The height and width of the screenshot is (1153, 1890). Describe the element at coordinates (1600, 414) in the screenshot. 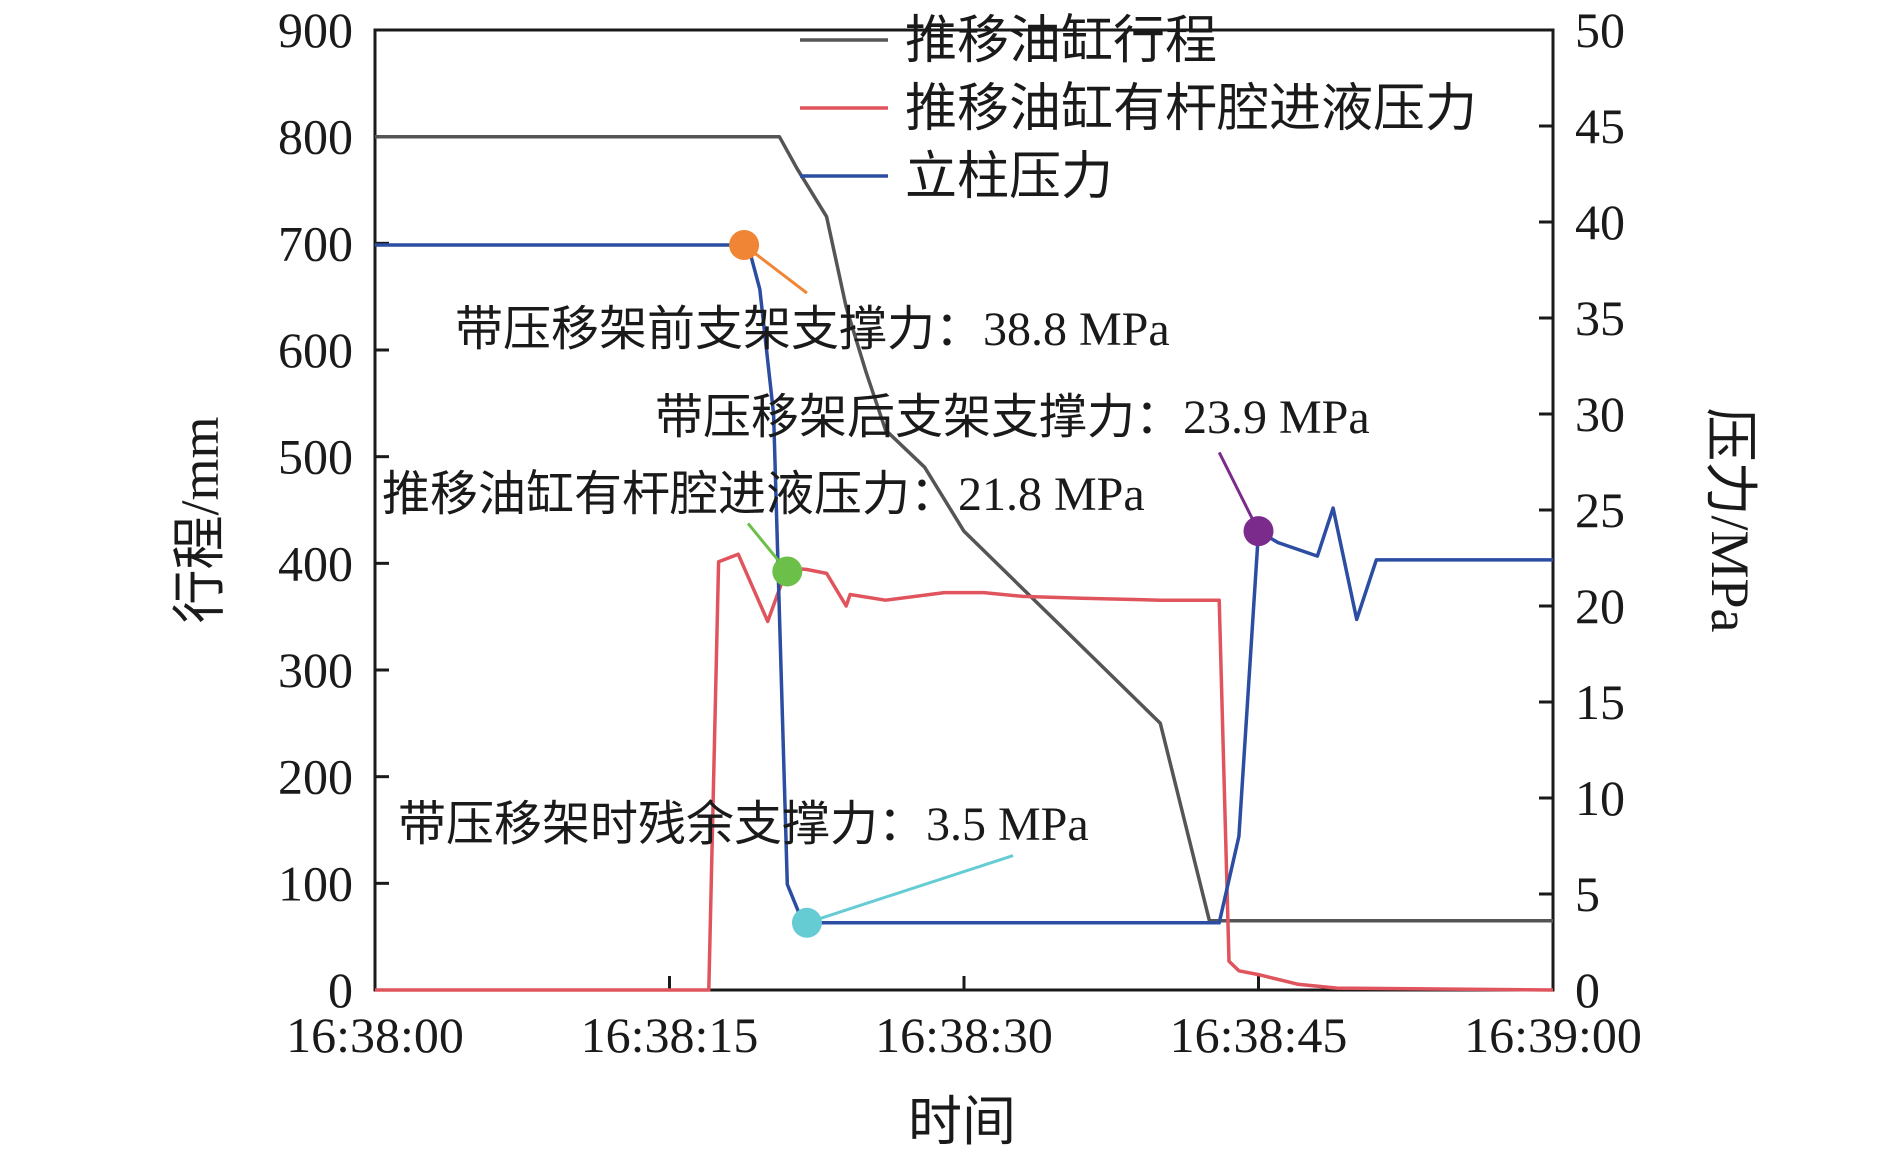

I see `y-right-tick-label: 30` at that location.